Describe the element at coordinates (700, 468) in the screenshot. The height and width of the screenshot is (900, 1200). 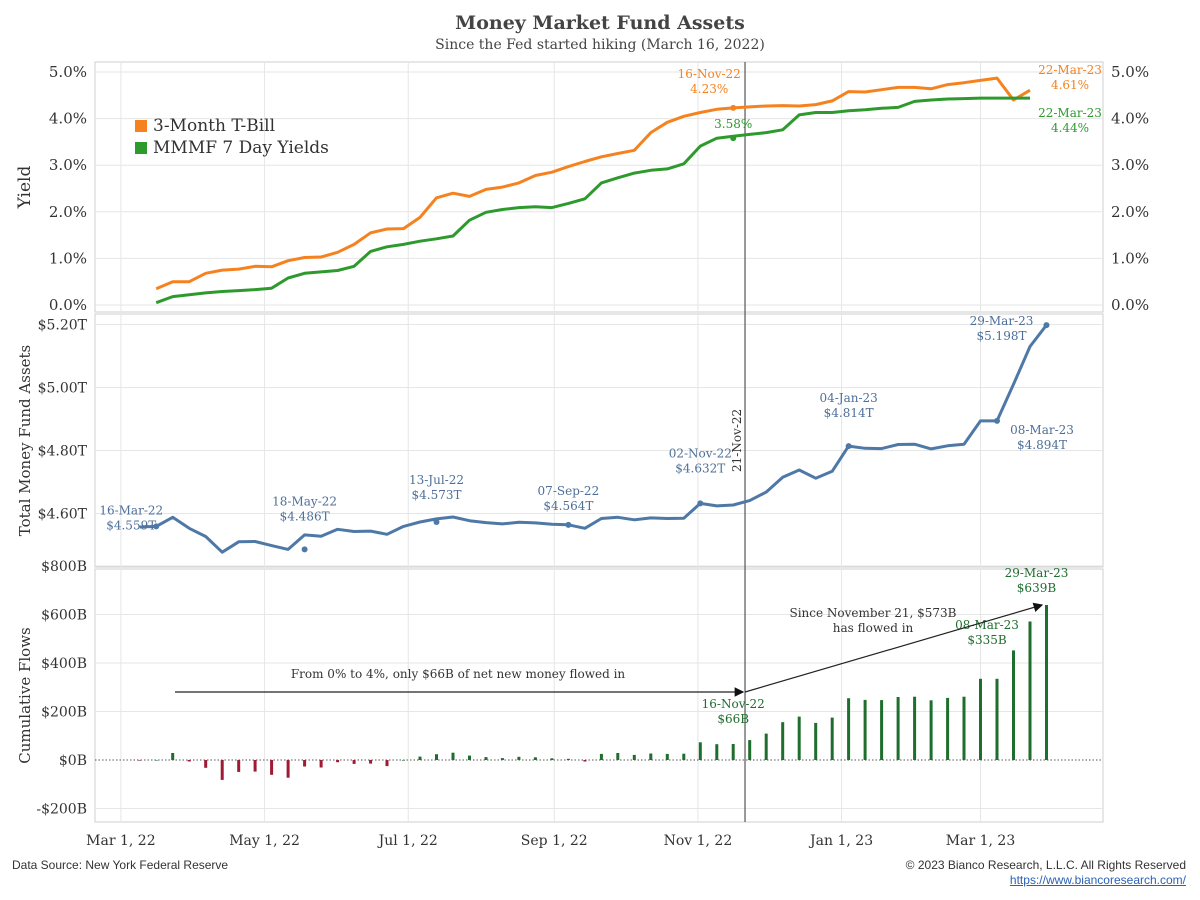
I see `assets-annotation: $4.632T` at that location.